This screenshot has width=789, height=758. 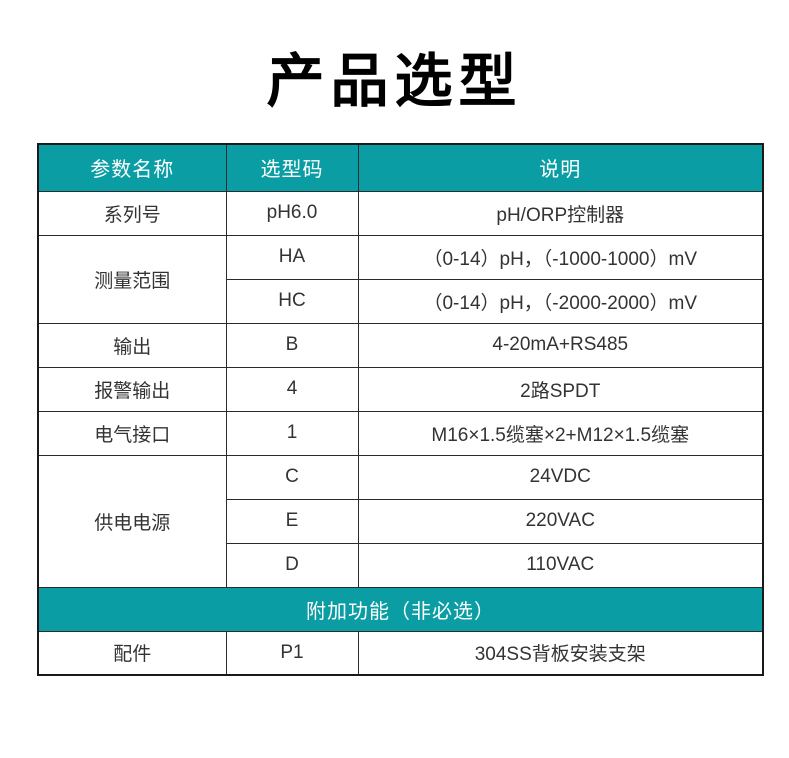 I want to click on header-description: 说明, so click(x=560, y=167).